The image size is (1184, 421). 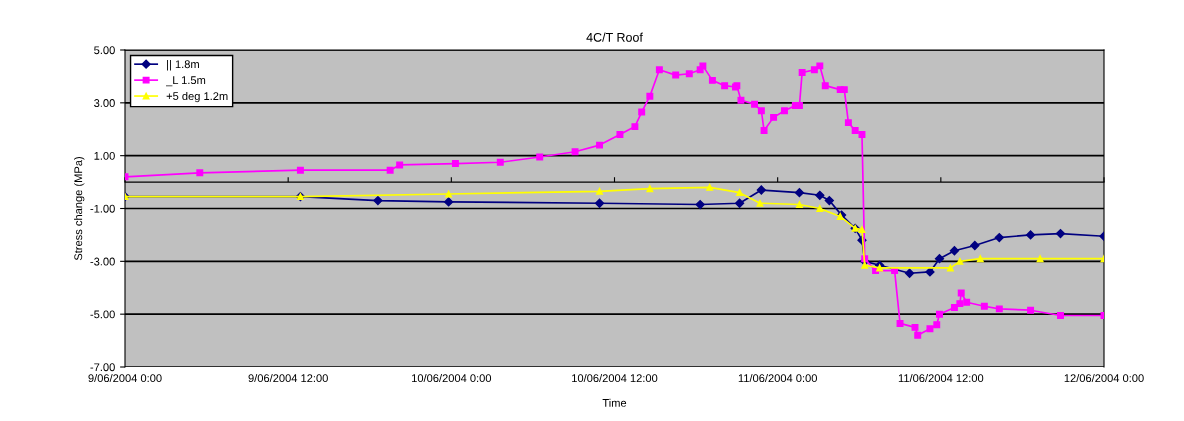 I want to click on x-tick-label: 10/06/2004 0:00, so click(x=452, y=378).